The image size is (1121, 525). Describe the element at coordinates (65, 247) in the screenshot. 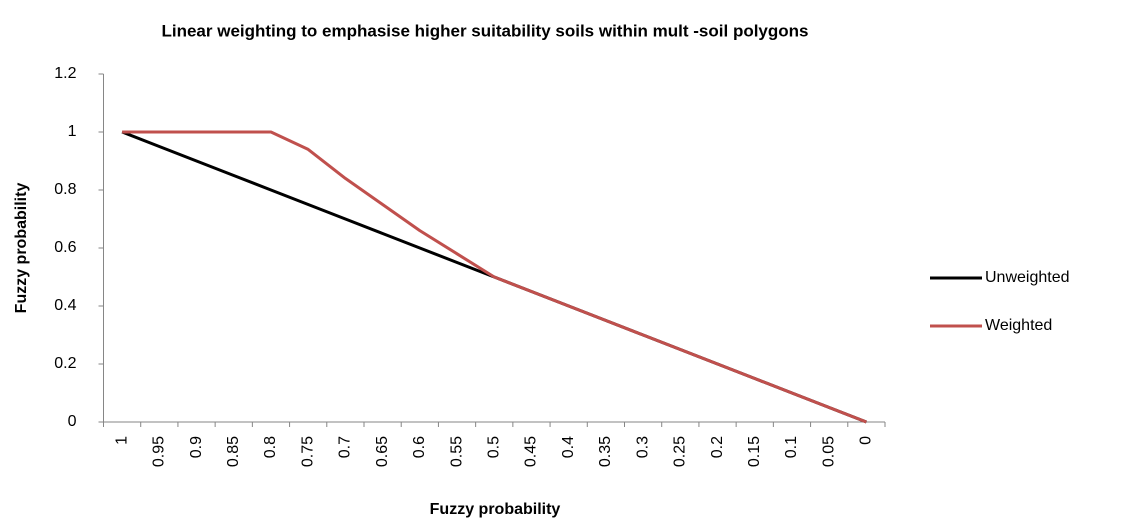

I see `y-tick-label: 0.6` at that location.